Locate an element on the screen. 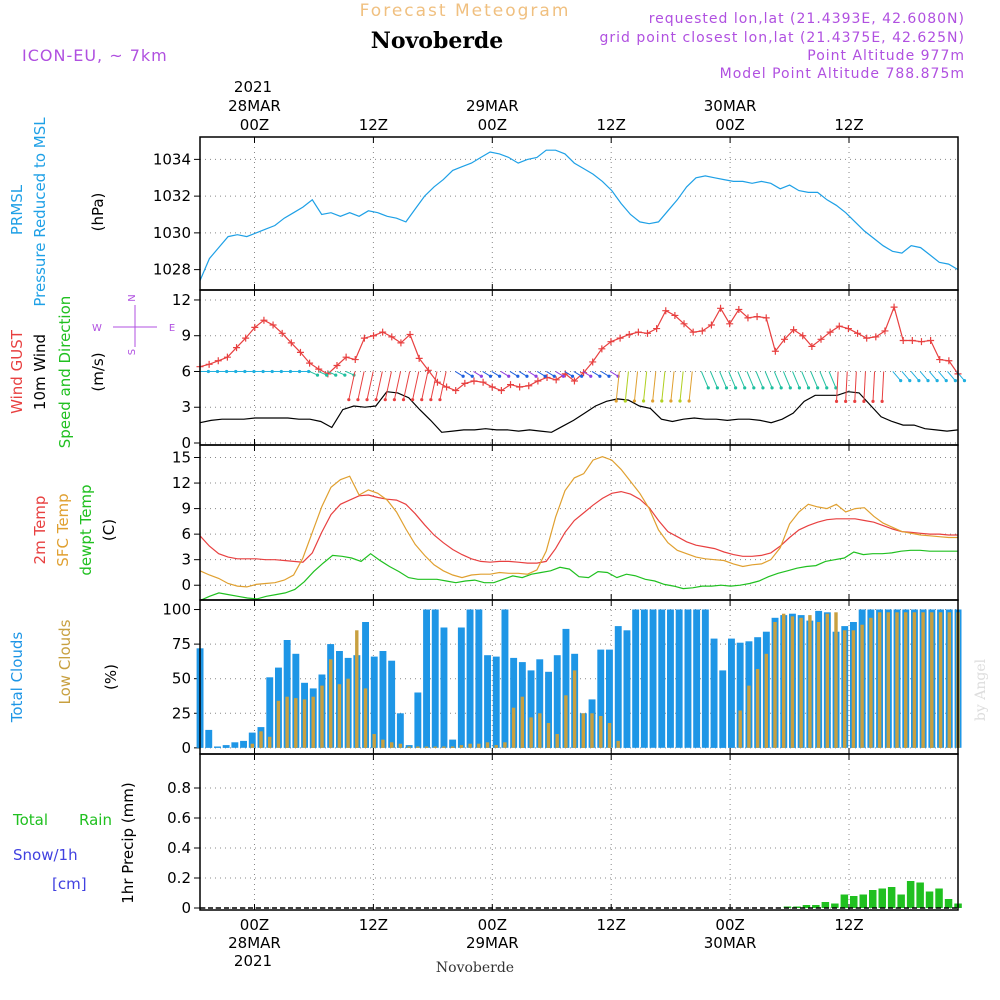 Image resolution: width=1000 pixels, height=1000 pixels. time-bottom-label-5: 12Z is located at coordinates (848, 925).